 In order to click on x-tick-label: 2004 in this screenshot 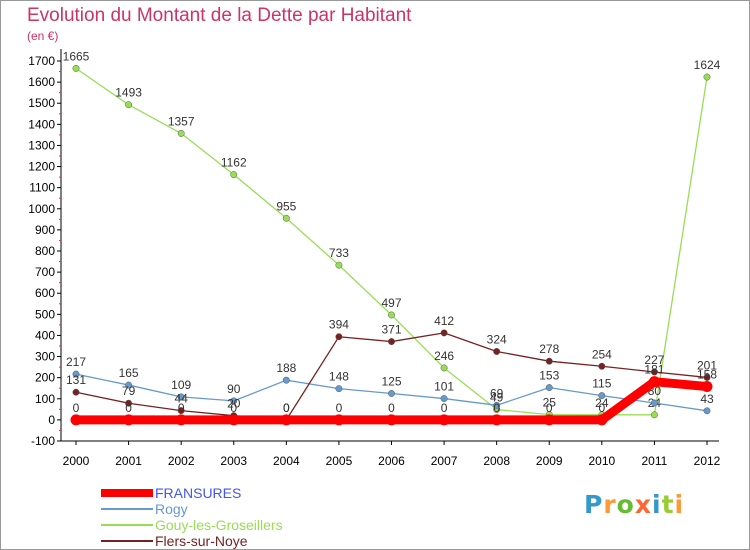, I will do `click(286, 461)`.